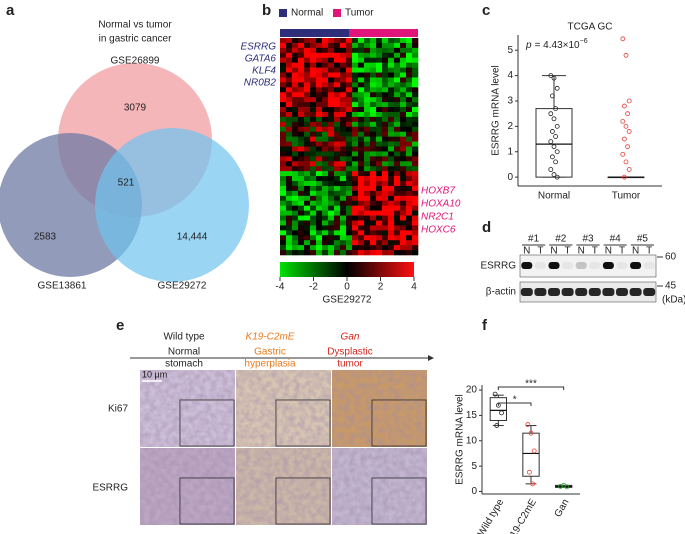 Image resolution: width=685 pixels, height=534 pixels. Describe the element at coordinates (270, 352) in the screenshot. I see `stage: Gastric` at that location.